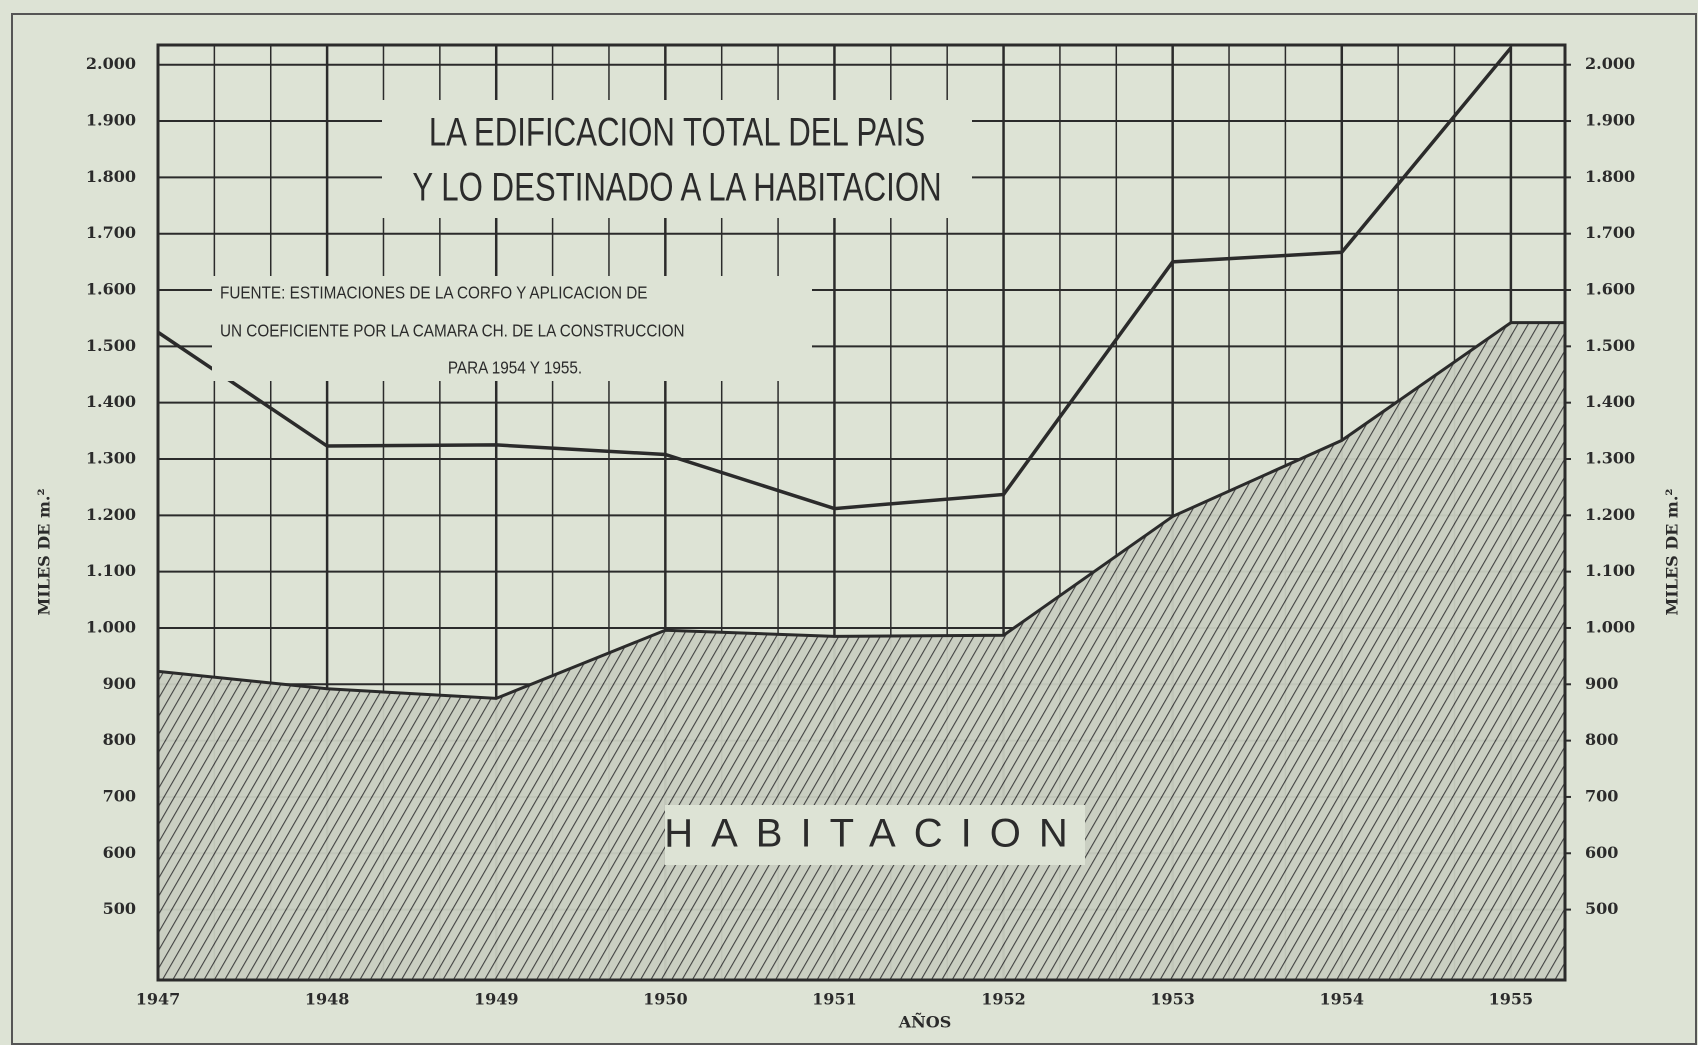 Image resolution: width=1698 pixels, height=1045 pixels. Describe the element at coordinates (1172, 999) in the screenshot. I see `x-tick-label: 1953` at that location.